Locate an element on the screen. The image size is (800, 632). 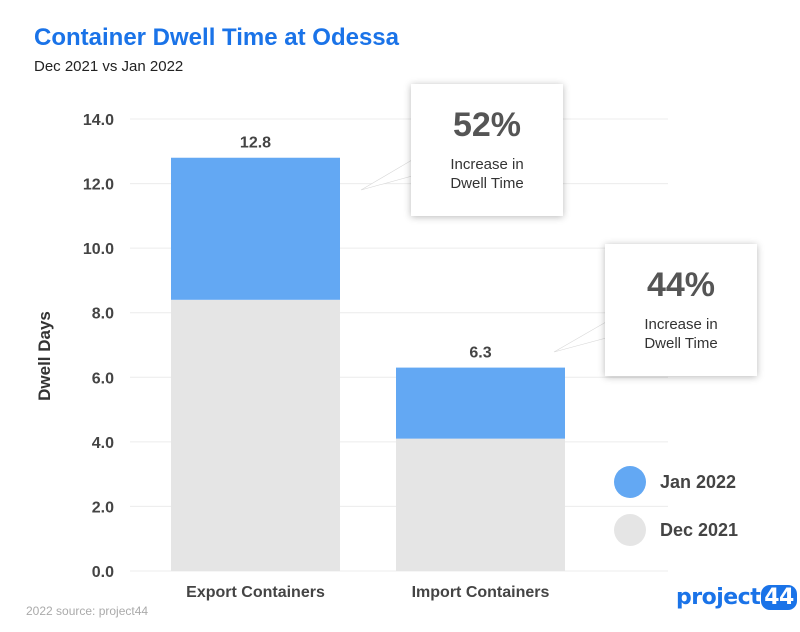
y-axis-label: Dwell Days is located at coordinates (44, 356).